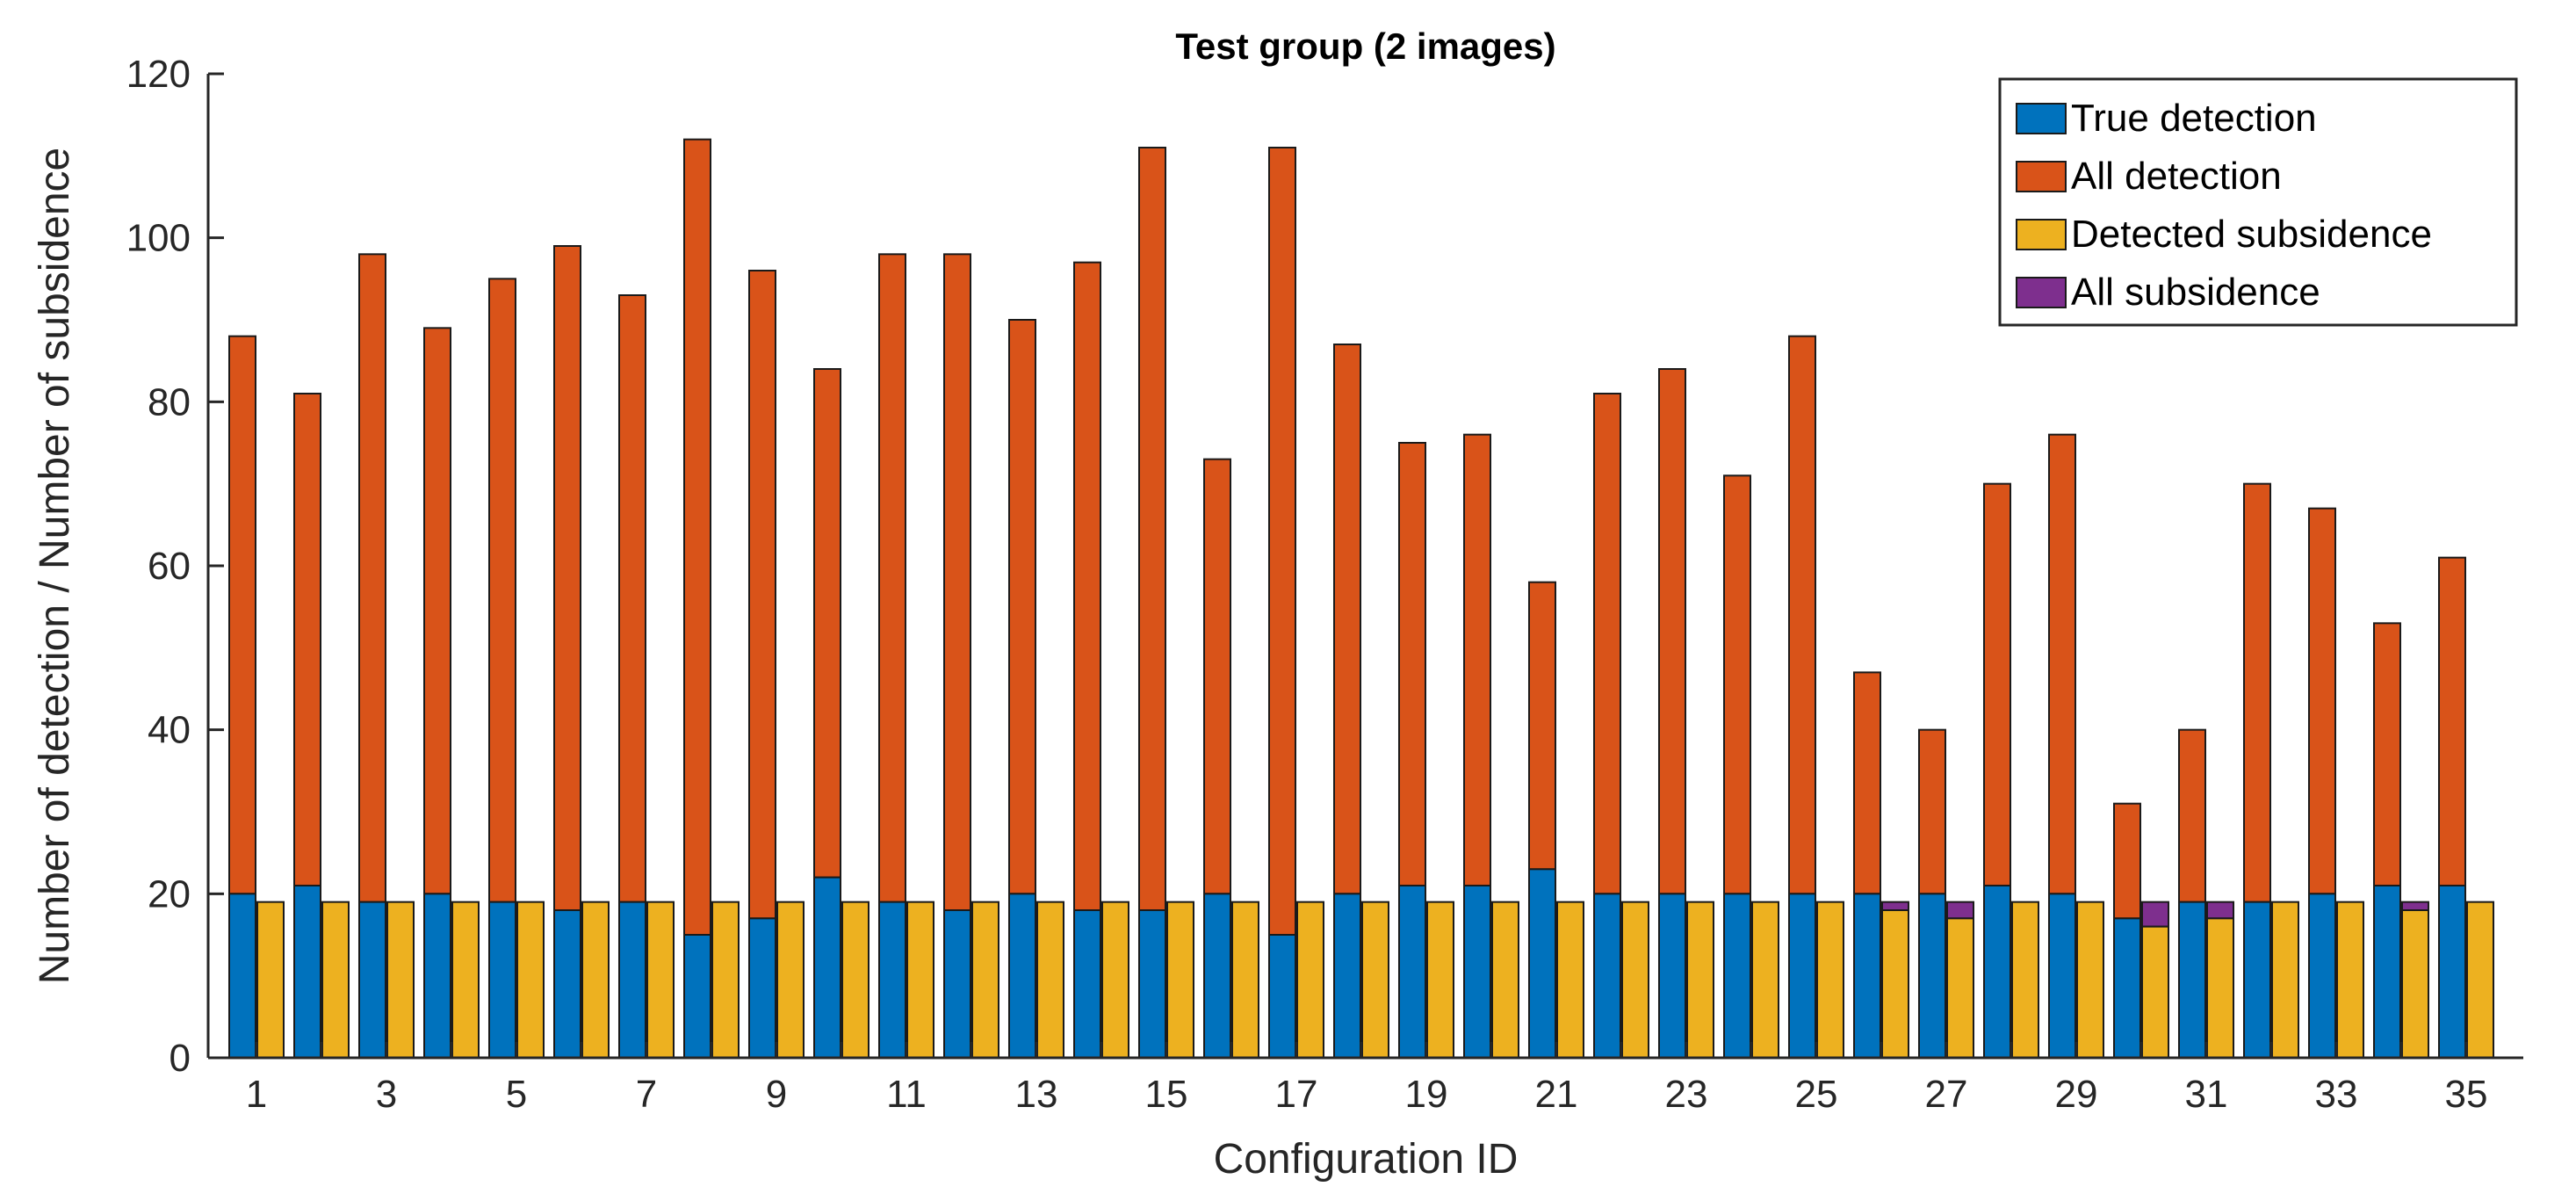 The width and height of the screenshot is (2576, 1201). I want to click on x-axis-title: Configuration ID, so click(1366, 1159).